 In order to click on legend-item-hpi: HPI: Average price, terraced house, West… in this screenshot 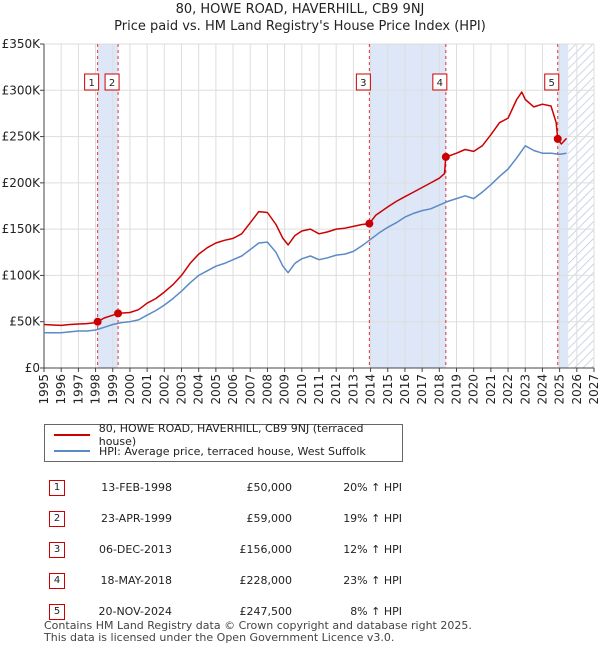, I will do `click(205, 451)`.